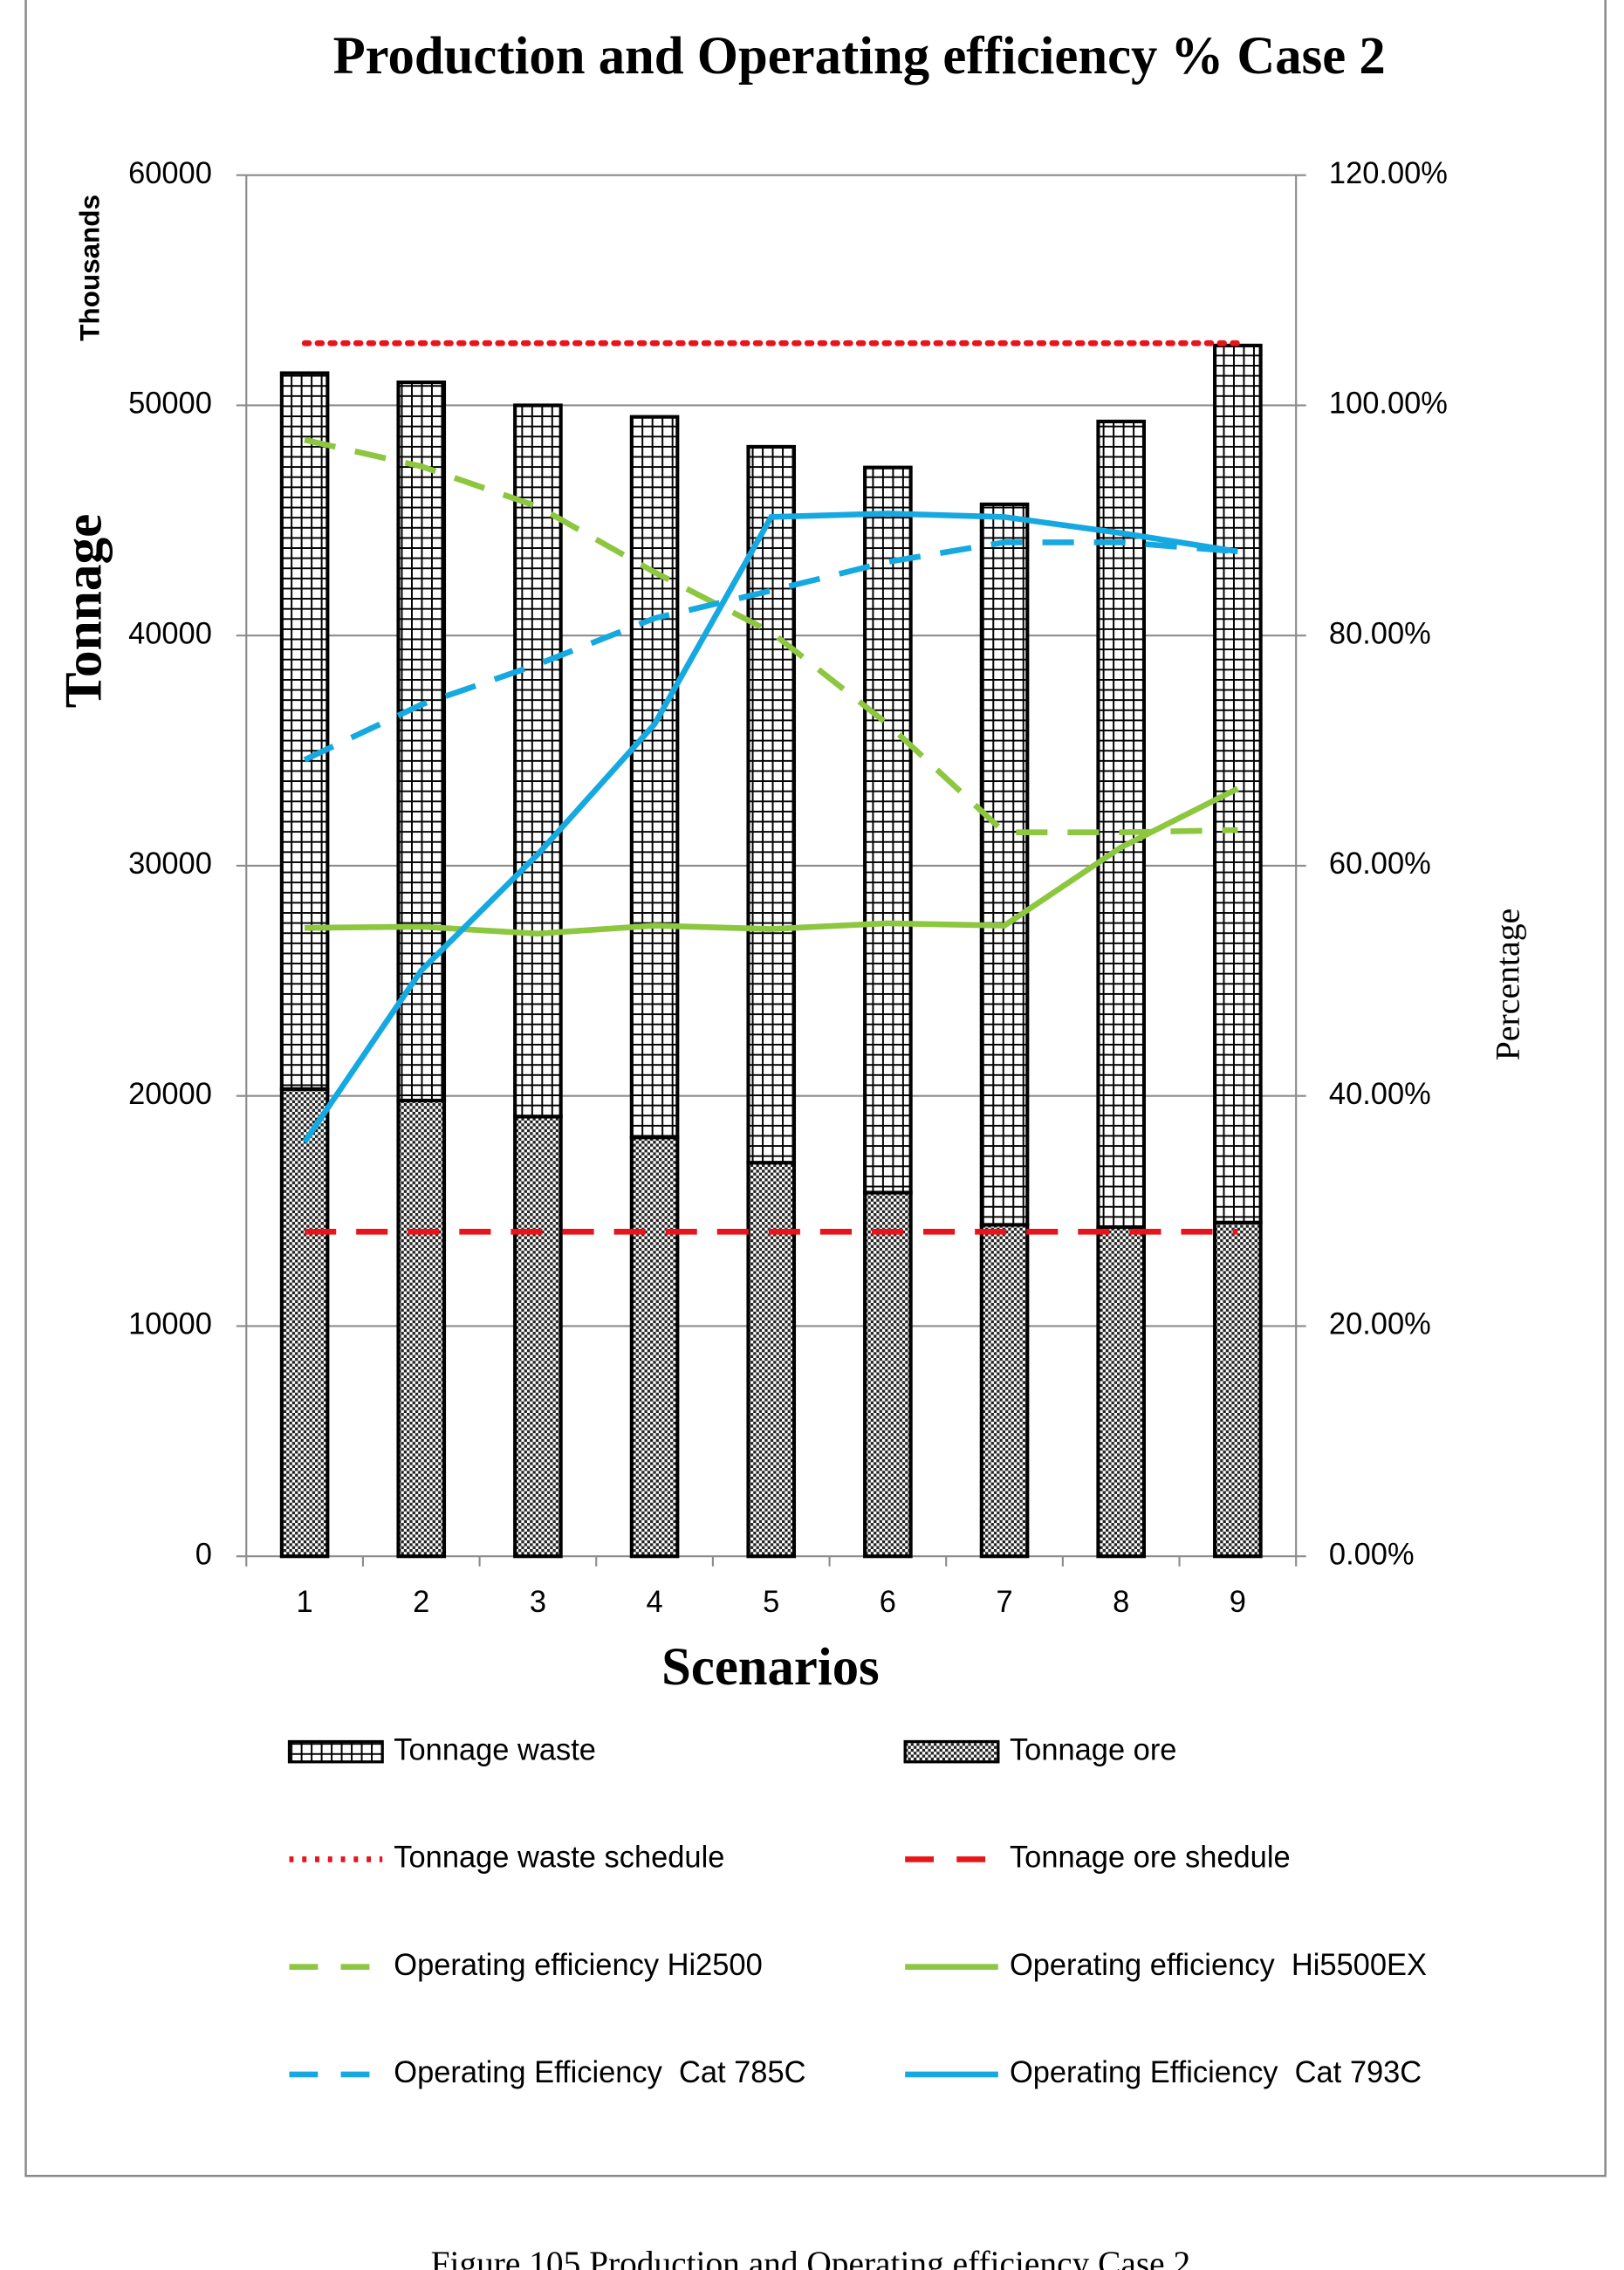 Image resolution: width=1624 pixels, height=2270 pixels. I want to click on y-tick-label: 30000, so click(170, 864).